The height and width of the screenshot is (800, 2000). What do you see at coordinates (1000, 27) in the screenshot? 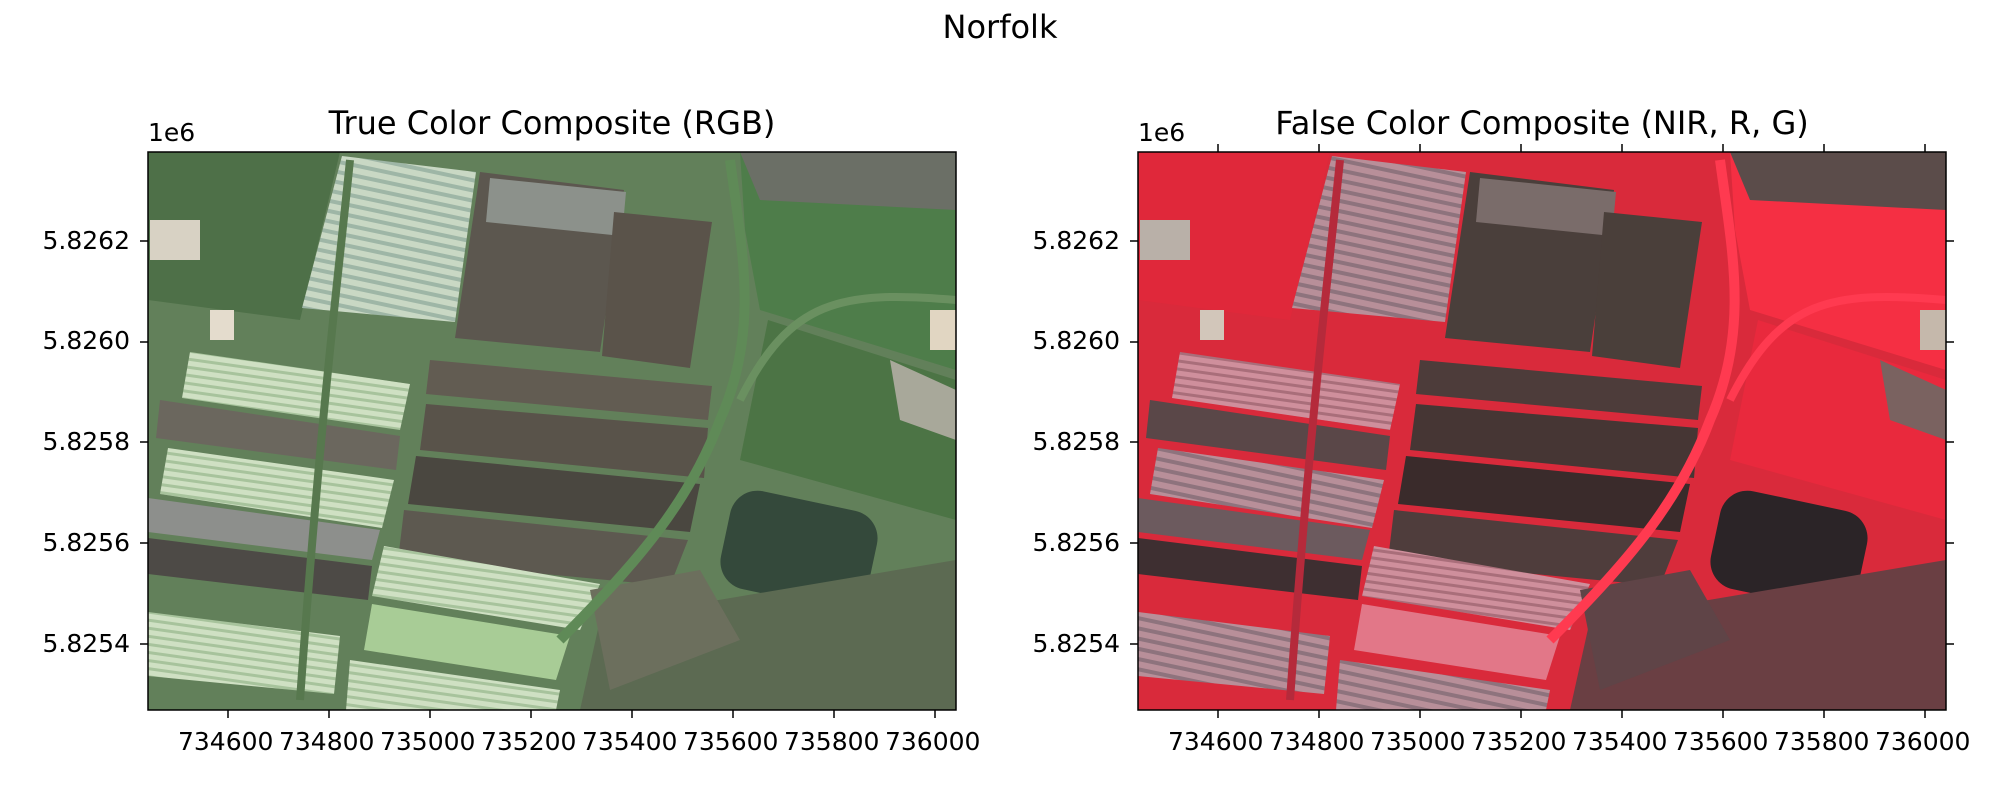
I see `figure-suptitle: Norfolk` at bounding box center [1000, 27].